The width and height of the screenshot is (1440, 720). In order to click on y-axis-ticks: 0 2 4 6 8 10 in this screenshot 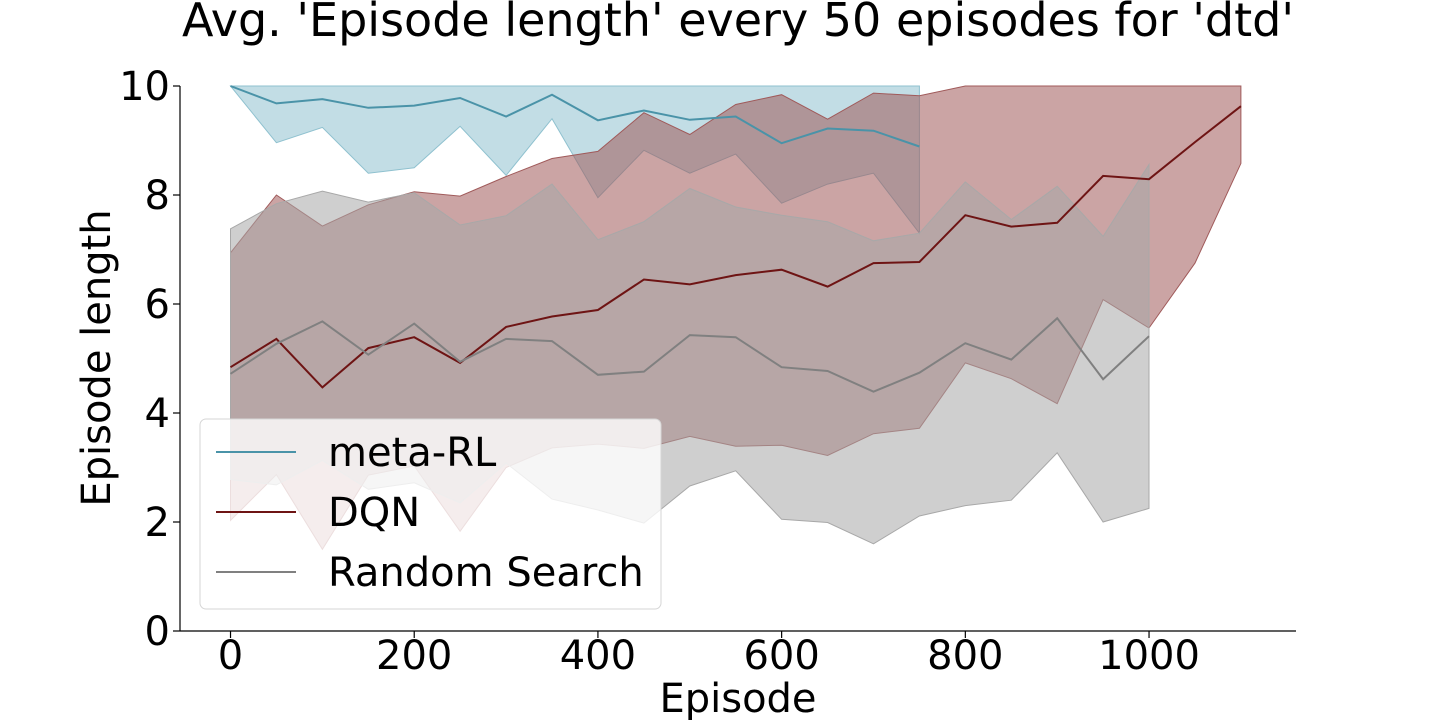, I will do `click(149, 359)`.